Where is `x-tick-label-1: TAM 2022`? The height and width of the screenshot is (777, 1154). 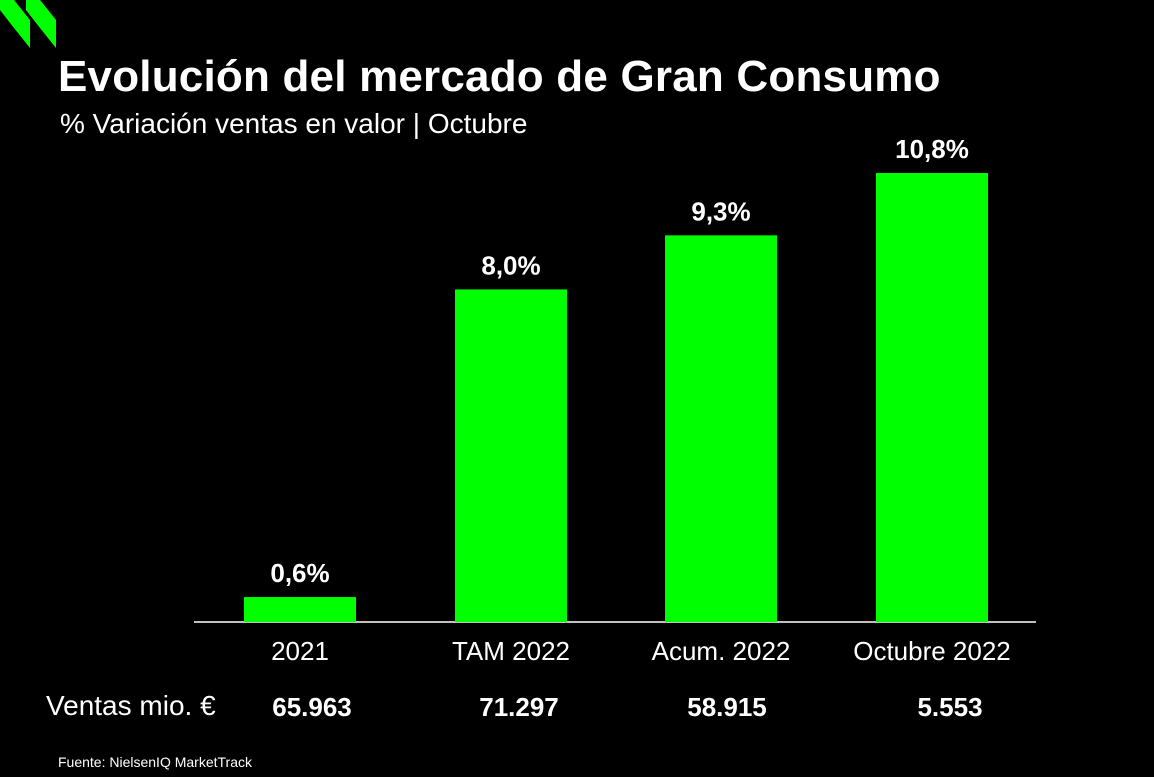
x-tick-label-1: TAM 2022 is located at coordinates (511, 651).